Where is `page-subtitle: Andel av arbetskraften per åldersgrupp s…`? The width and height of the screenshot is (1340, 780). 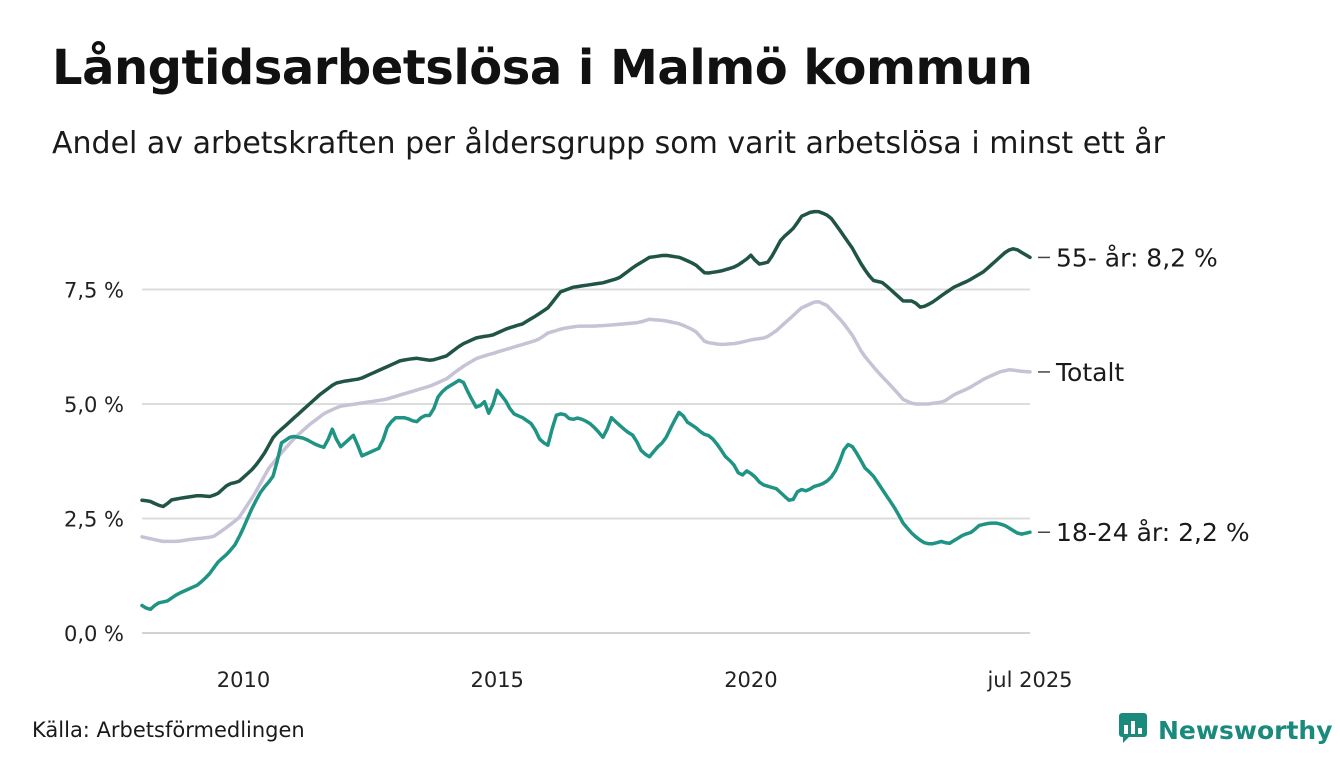 page-subtitle: Andel av arbetskraften per åldersgrupp s… is located at coordinates (608, 143).